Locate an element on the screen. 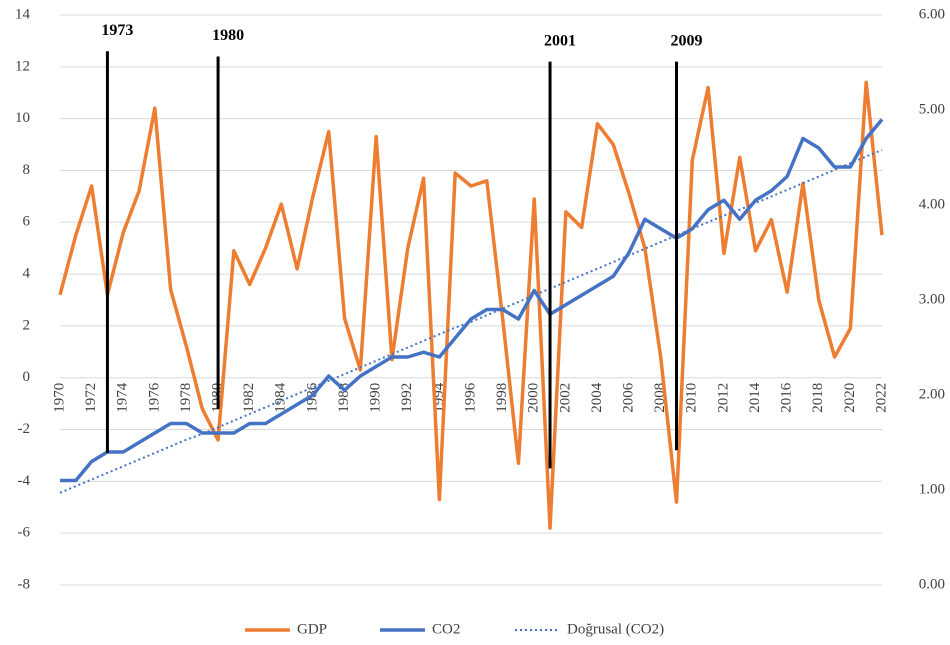 The width and height of the screenshot is (950, 645). y-tick-label: 2 is located at coordinates (27, 325).